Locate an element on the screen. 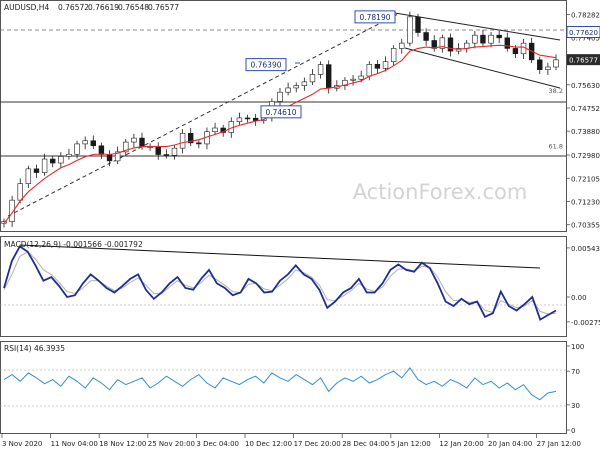 The height and width of the screenshot is (450, 600). macd-tick-label: -0.002755 is located at coordinates (585, 323).